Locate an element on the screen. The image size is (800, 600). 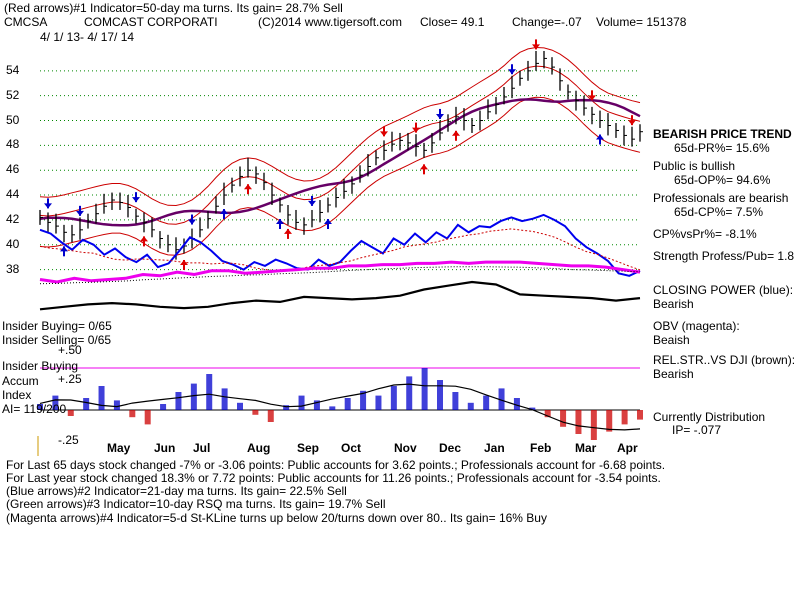
distribution-label: Currently Distribution is located at coordinates (709, 417).